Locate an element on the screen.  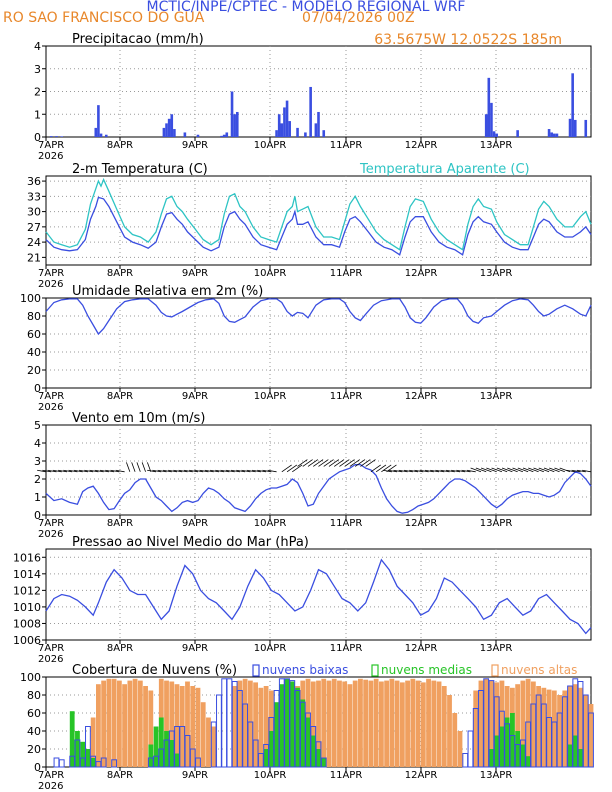
y-tick-label: 24 is located at coordinates (34, 242).